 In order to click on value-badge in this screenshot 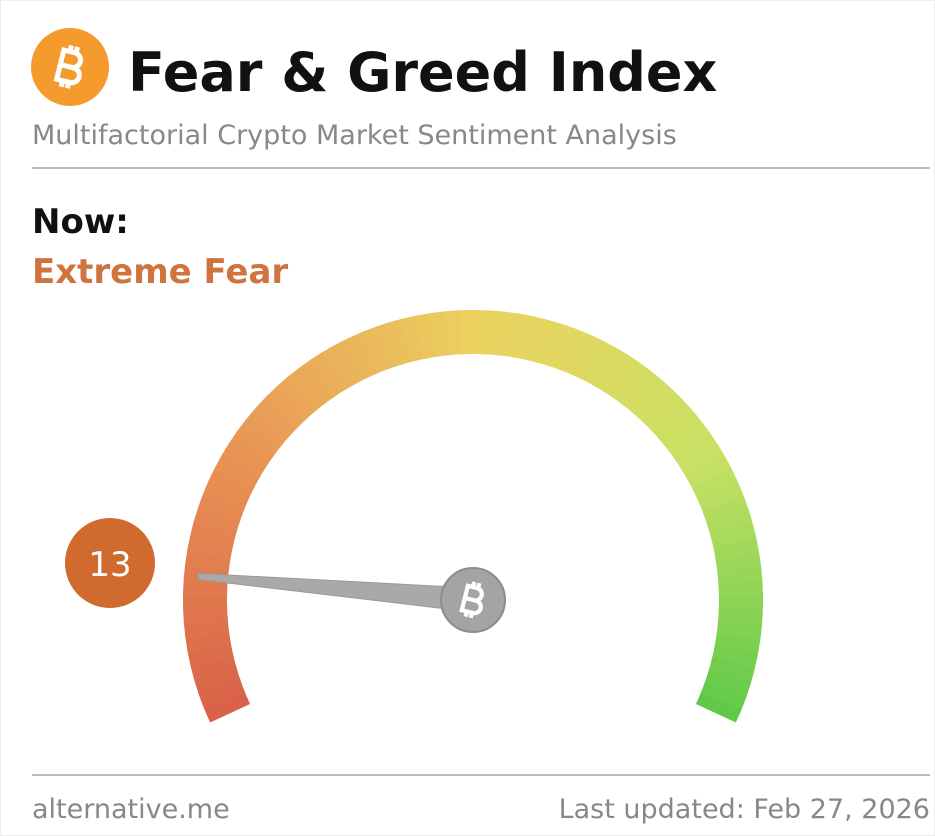, I will do `click(110, 563)`.